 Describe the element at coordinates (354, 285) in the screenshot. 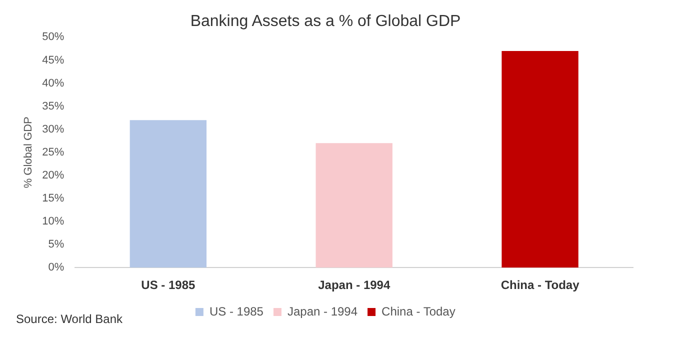

I see `x-tick-label: Japan - 1994` at that location.